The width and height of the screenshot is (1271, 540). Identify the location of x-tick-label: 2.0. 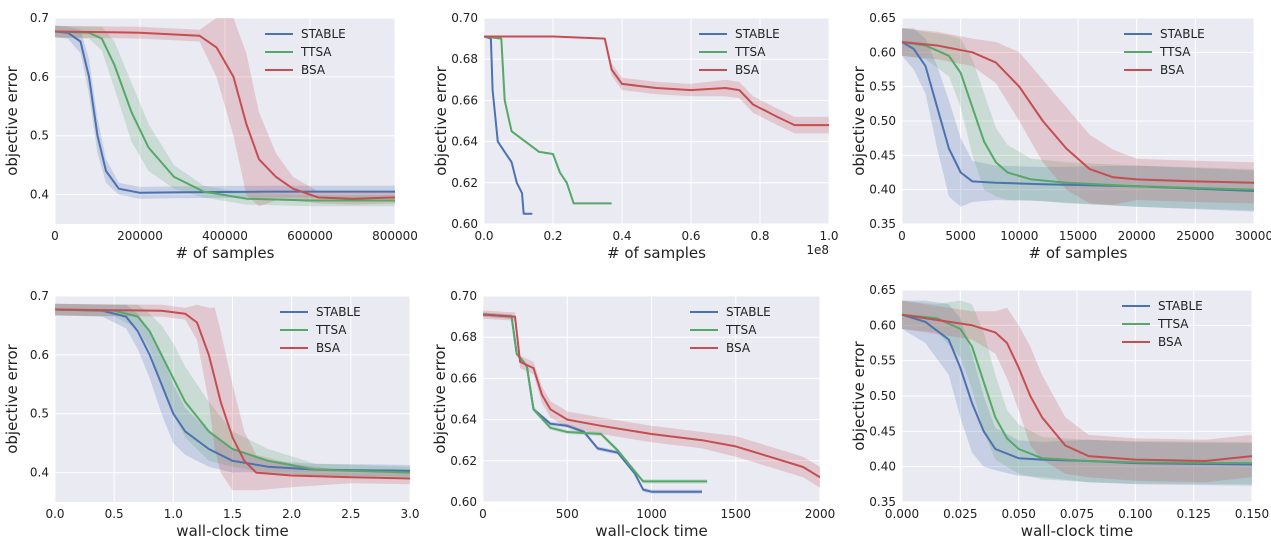
(291, 514).